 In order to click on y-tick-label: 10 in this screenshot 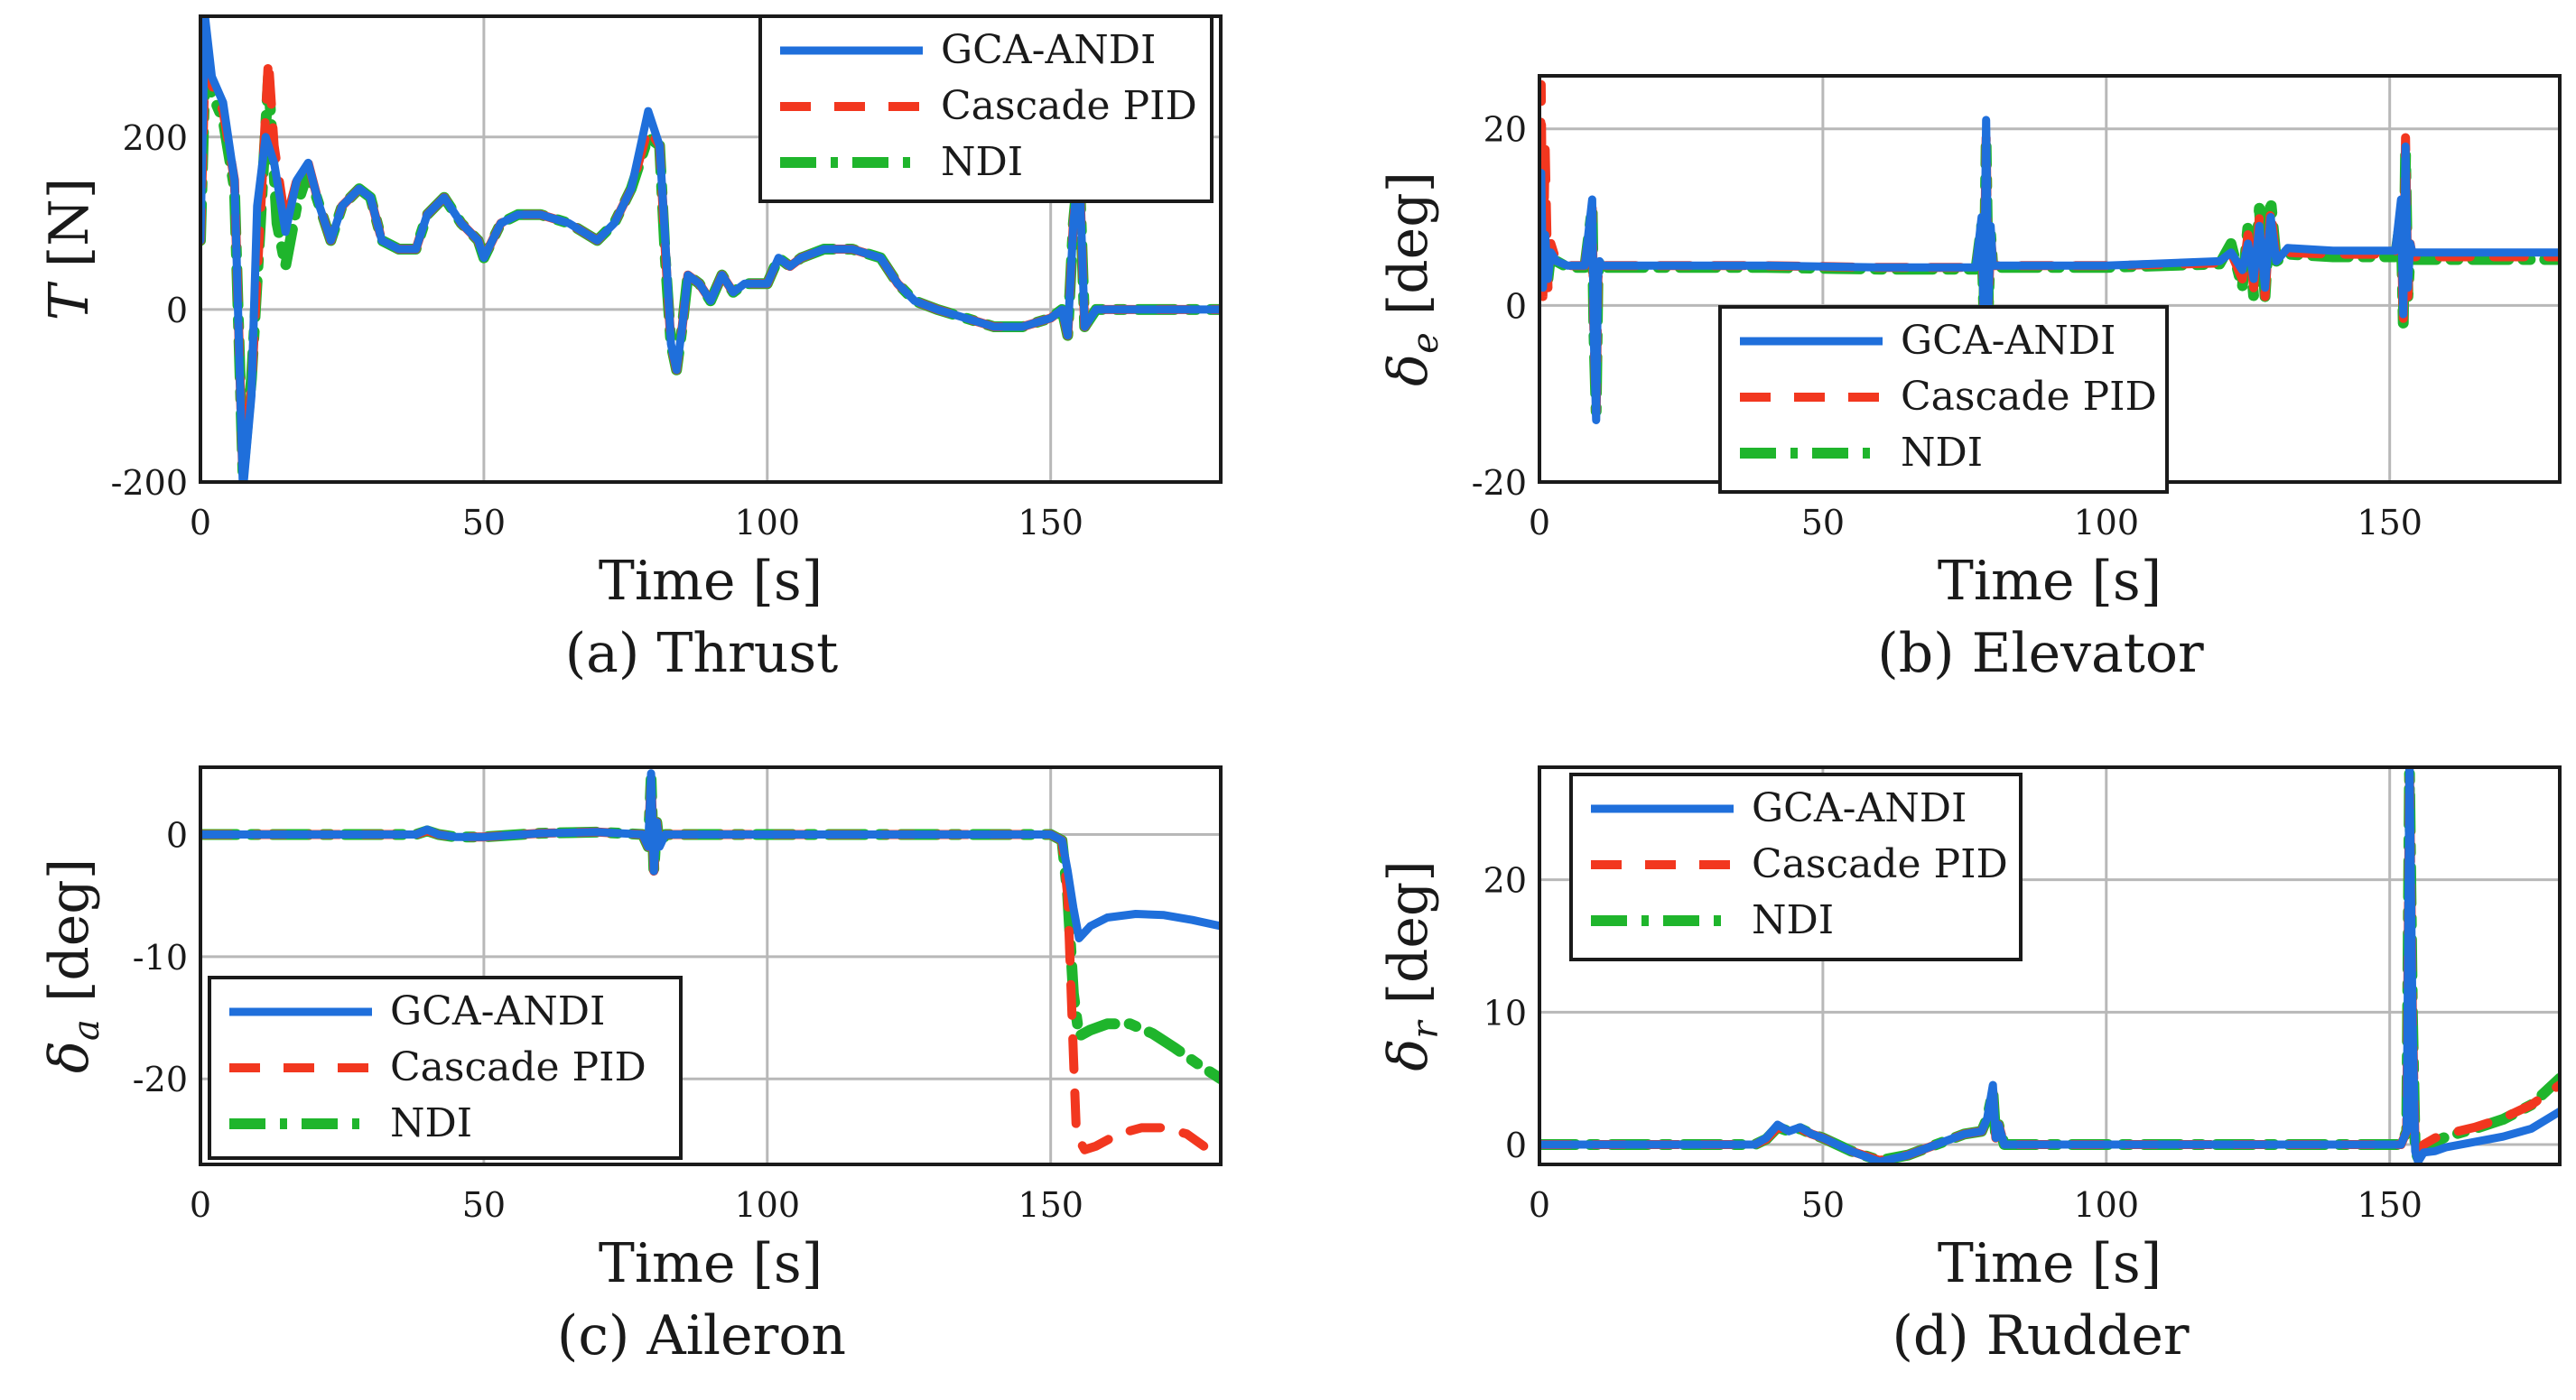, I will do `click(1505, 1013)`.